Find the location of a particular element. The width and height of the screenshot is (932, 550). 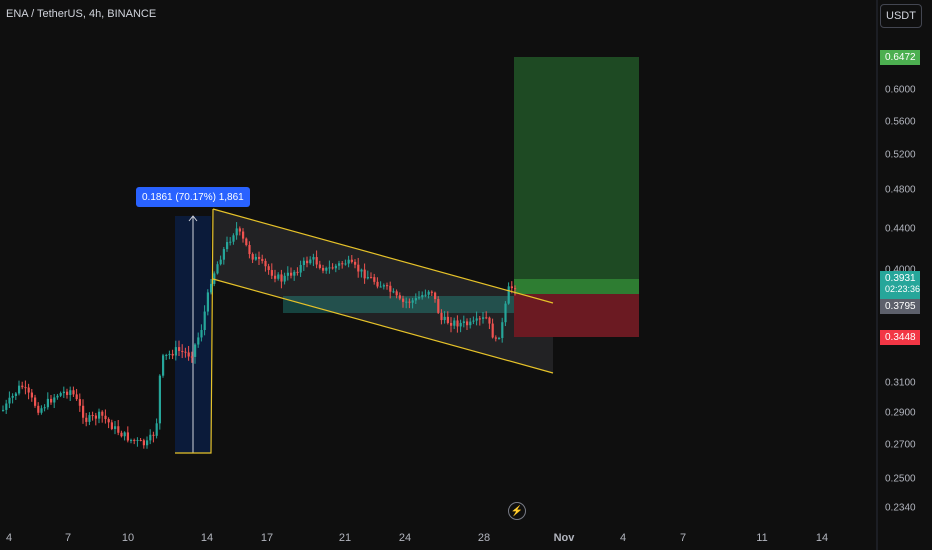

measure-arrow-head is located at coordinates (193, 218).